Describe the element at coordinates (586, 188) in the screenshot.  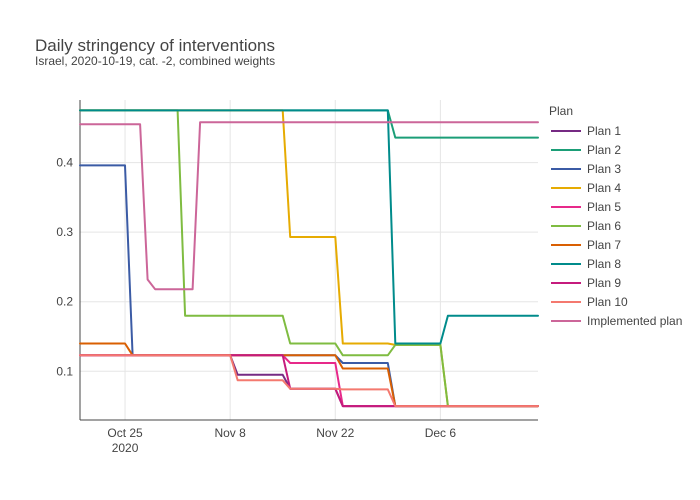
I see `legend-item: Plan 4` at that location.